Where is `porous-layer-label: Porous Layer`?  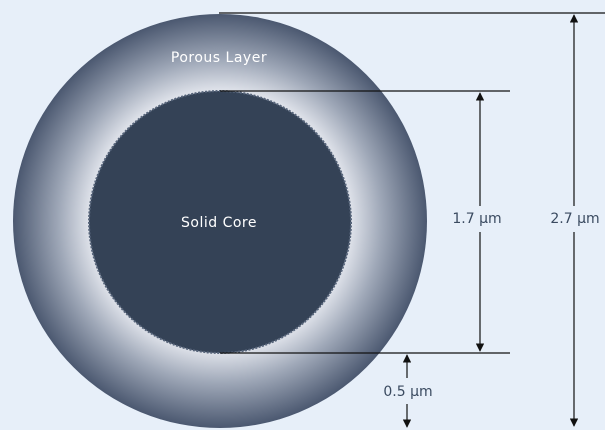 porous-layer-label: Porous Layer is located at coordinates (219, 58).